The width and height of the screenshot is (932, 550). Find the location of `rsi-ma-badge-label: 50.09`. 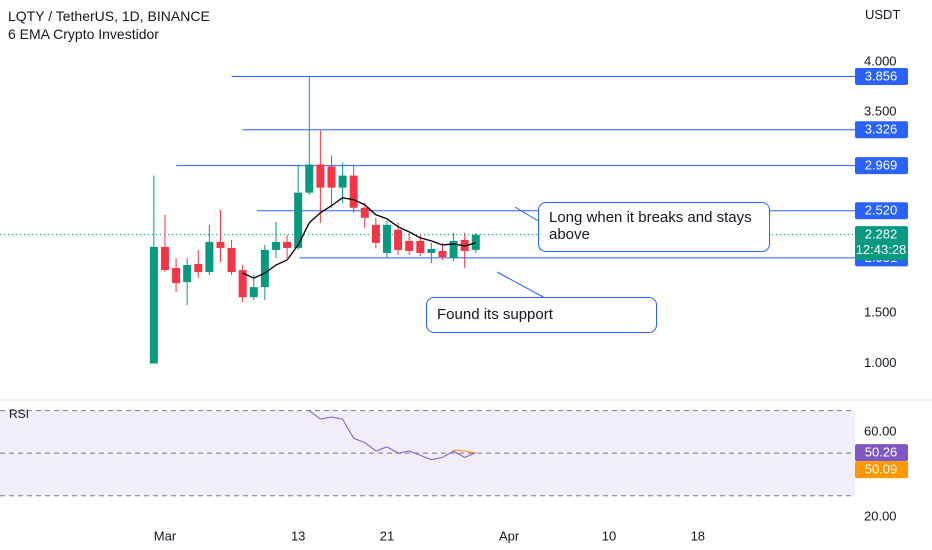

rsi-ma-badge-label: 50.09 is located at coordinates (881, 469).